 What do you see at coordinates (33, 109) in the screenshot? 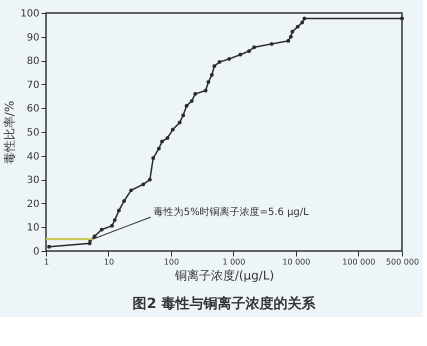
I see `y-tick-label: 60` at bounding box center [33, 109].